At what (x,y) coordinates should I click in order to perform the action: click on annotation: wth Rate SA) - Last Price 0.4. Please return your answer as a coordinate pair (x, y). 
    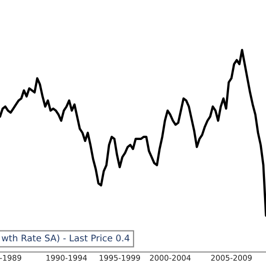
    Looking at the image, I should click on (66, 238).